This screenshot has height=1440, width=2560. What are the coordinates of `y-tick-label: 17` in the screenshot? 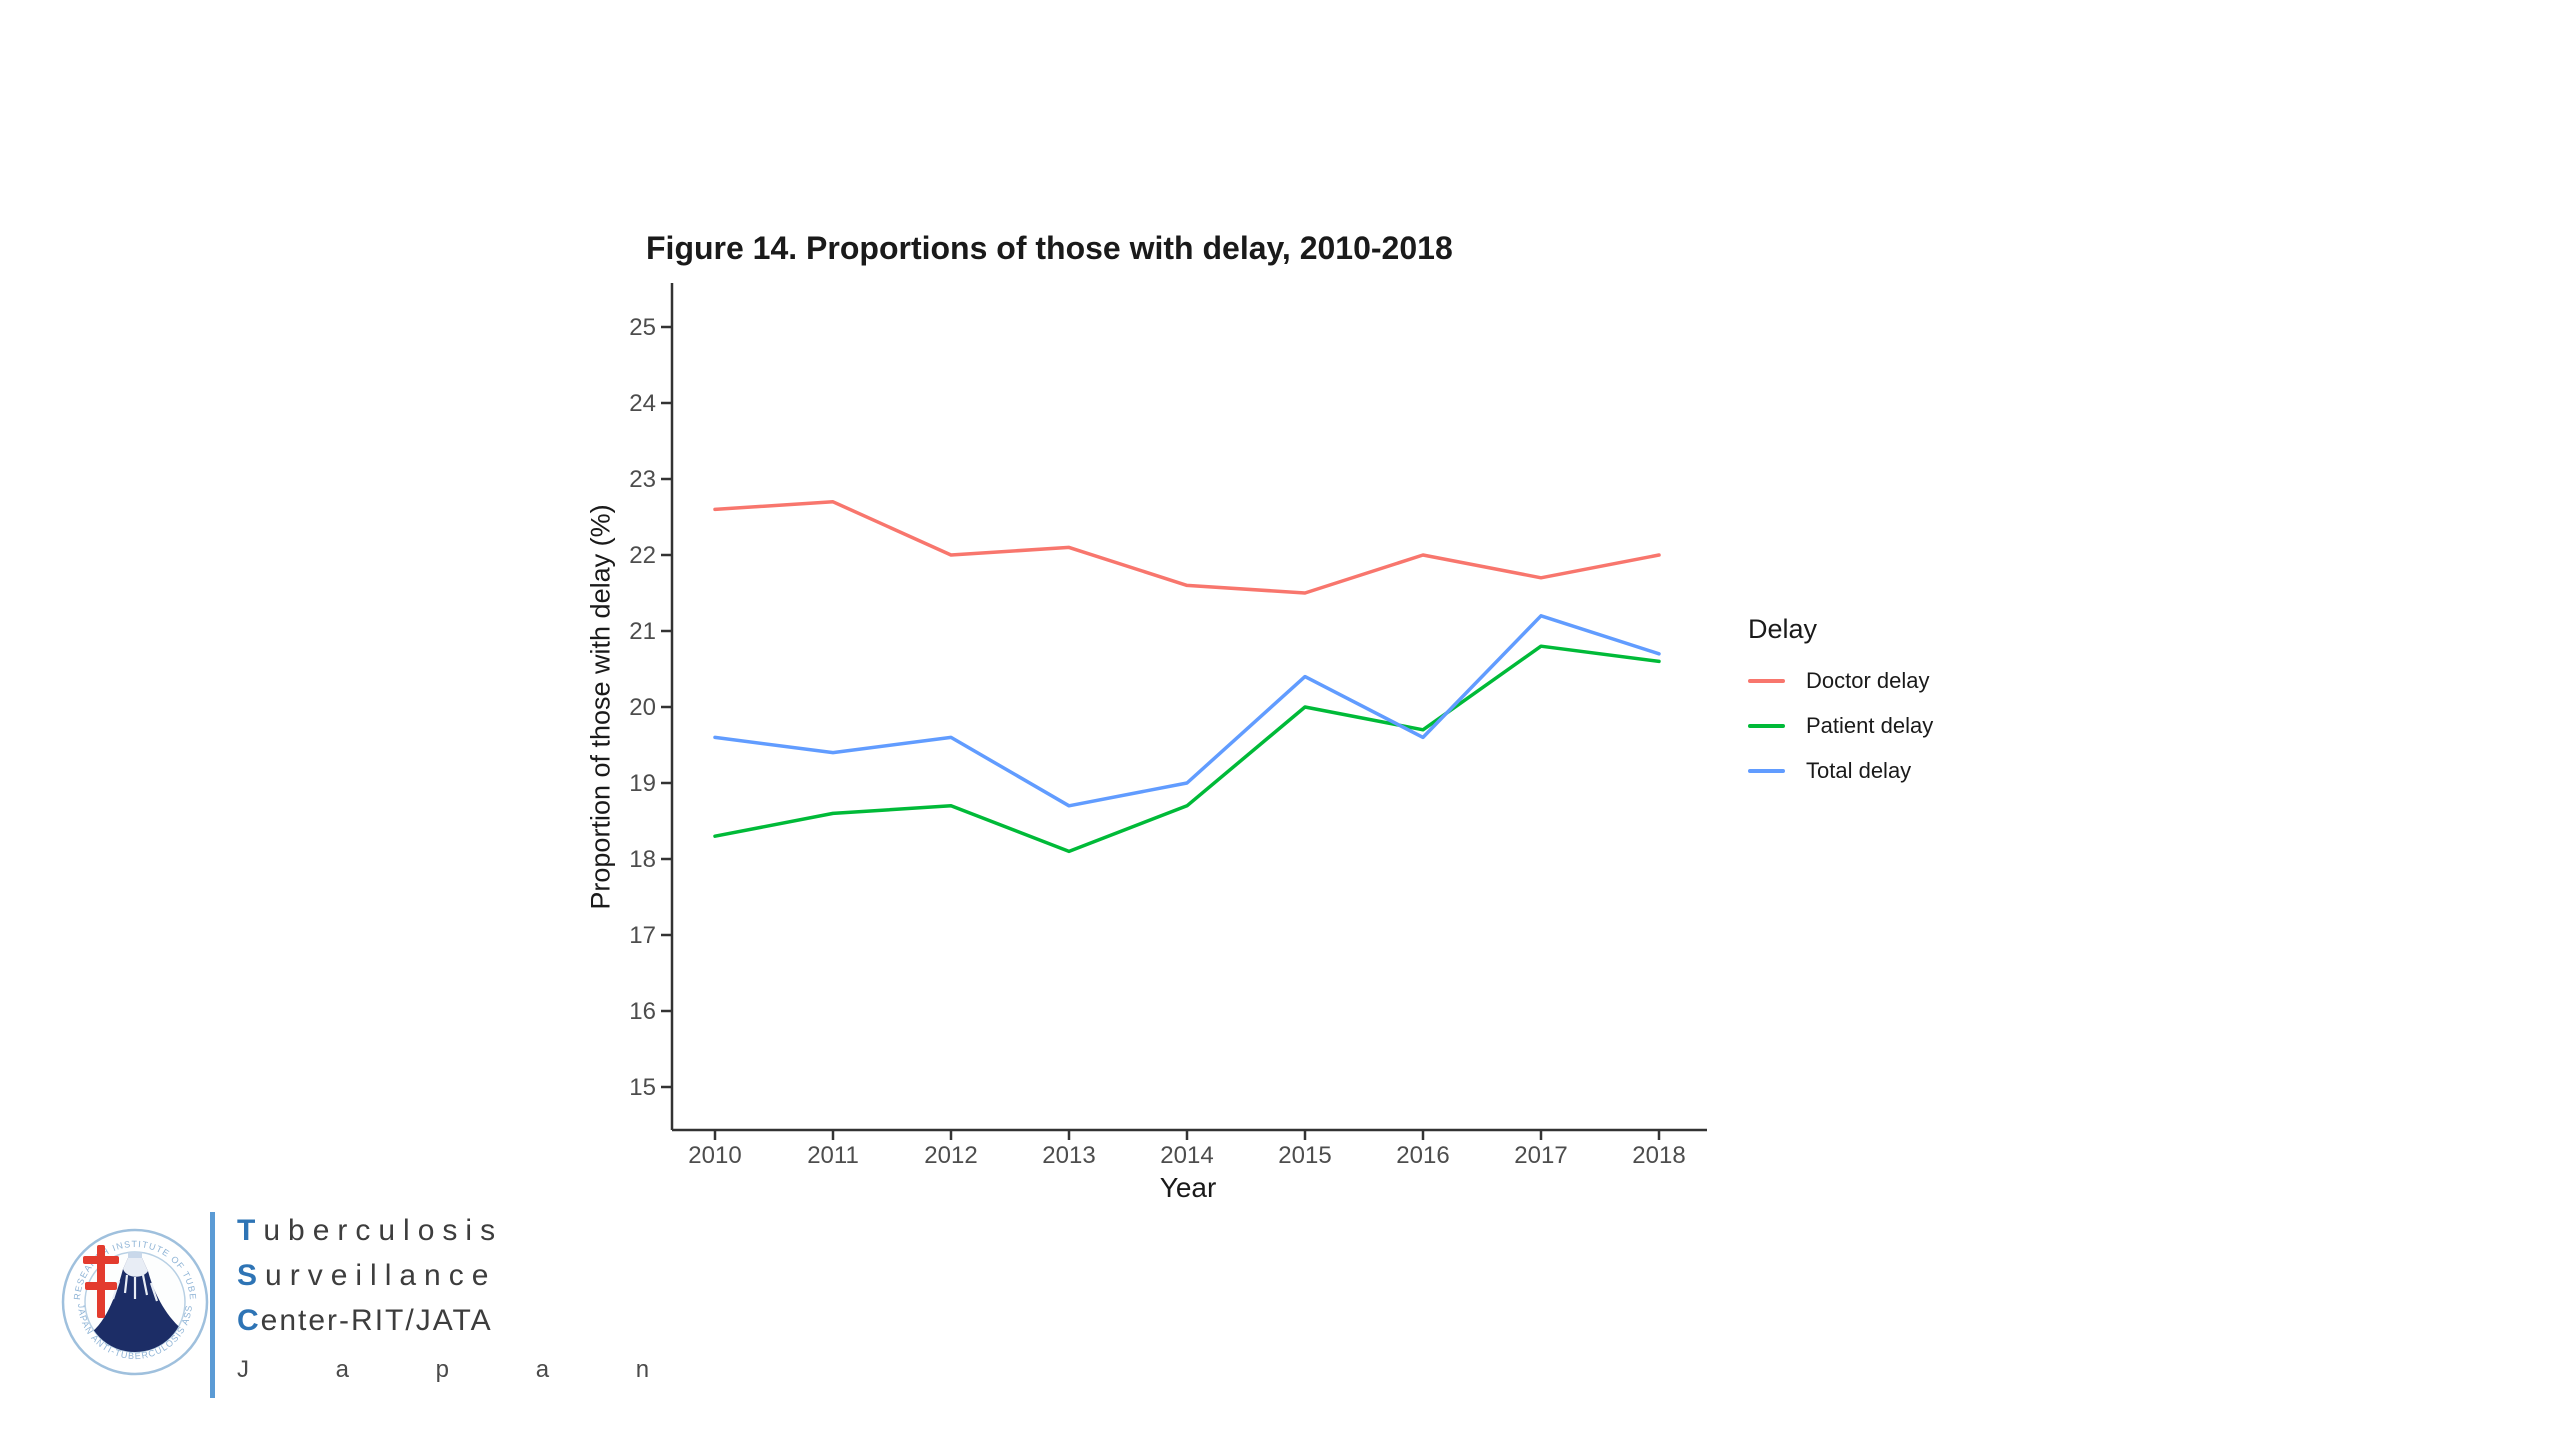 It's located at (642, 935).